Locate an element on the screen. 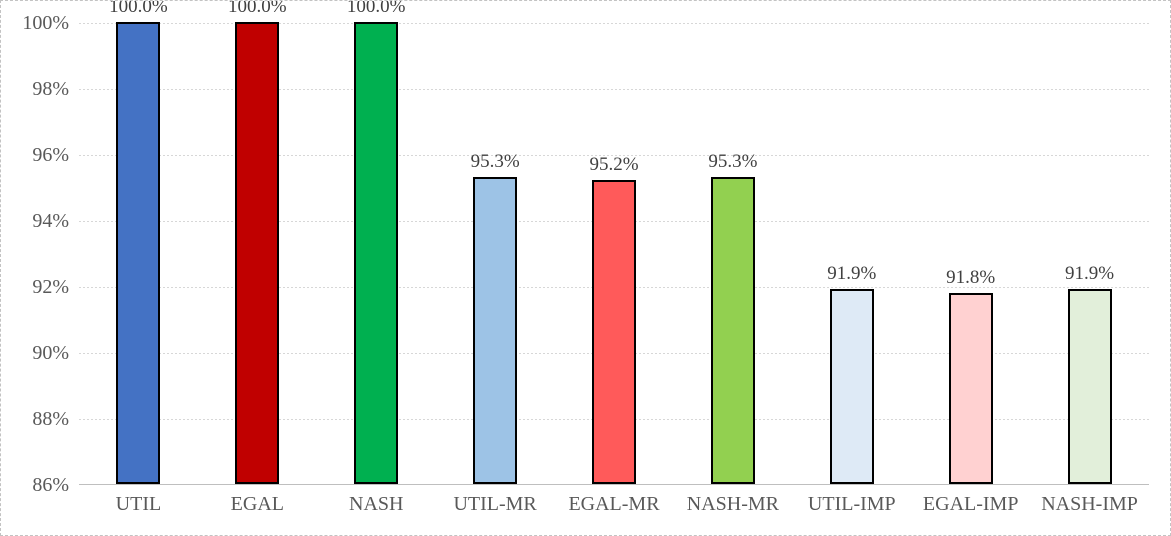 The height and width of the screenshot is (536, 1171). y-tick-label: 86% is located at coordinates (50, 485).